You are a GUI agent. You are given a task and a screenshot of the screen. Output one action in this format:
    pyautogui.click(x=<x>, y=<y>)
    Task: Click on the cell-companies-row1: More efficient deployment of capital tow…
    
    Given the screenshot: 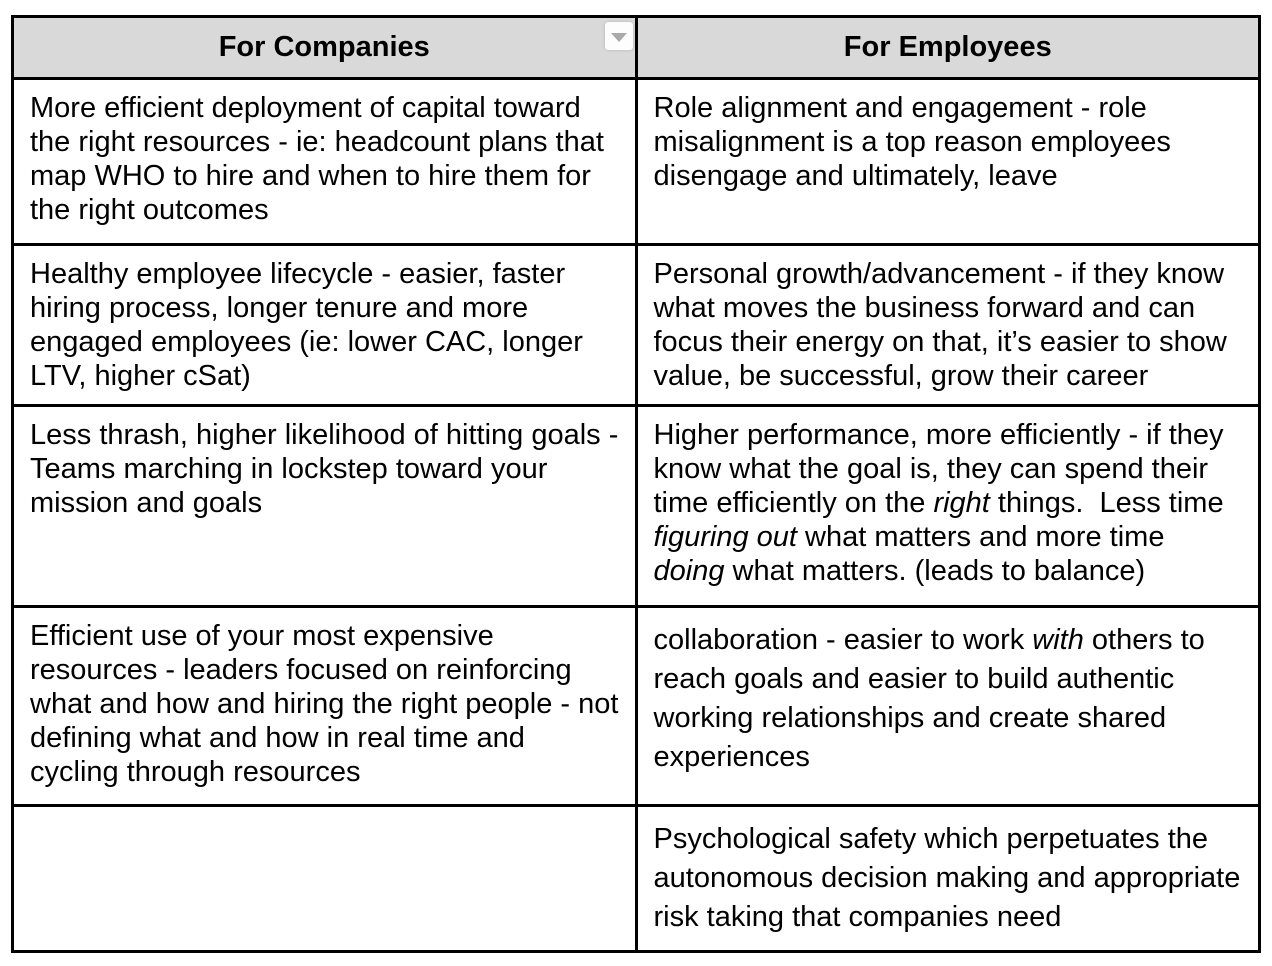 What is the action you would take?
    pyautogui.click(x=324, y=161)
    